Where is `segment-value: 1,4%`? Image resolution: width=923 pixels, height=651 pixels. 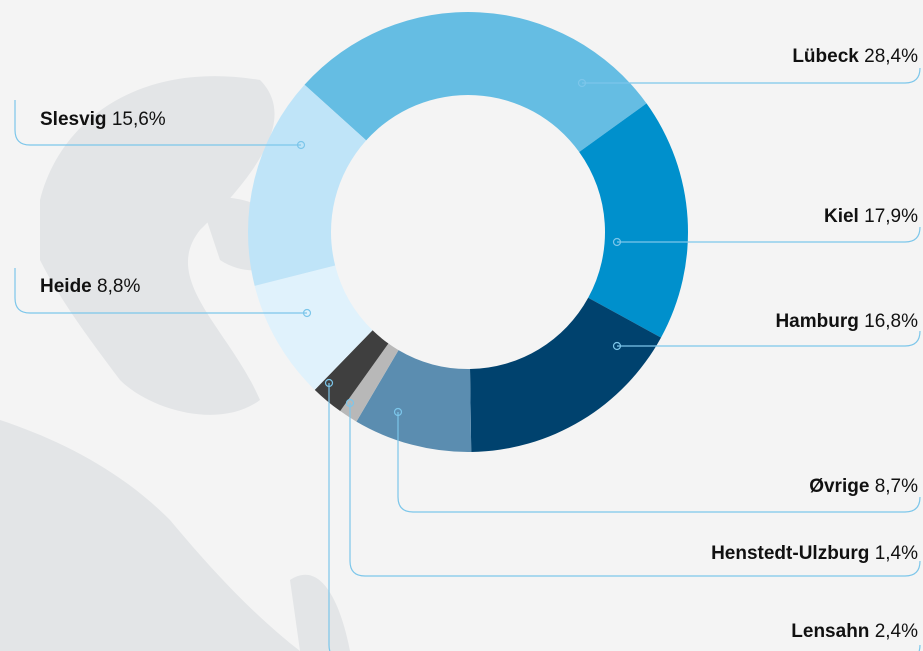
segment-value: 1,4% is located at coordinates (896, 553).